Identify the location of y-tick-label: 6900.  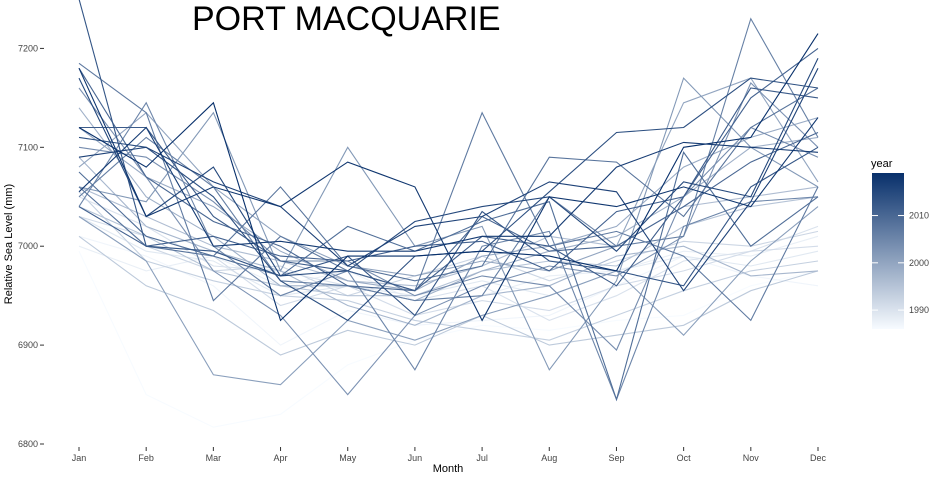
(28, 345).